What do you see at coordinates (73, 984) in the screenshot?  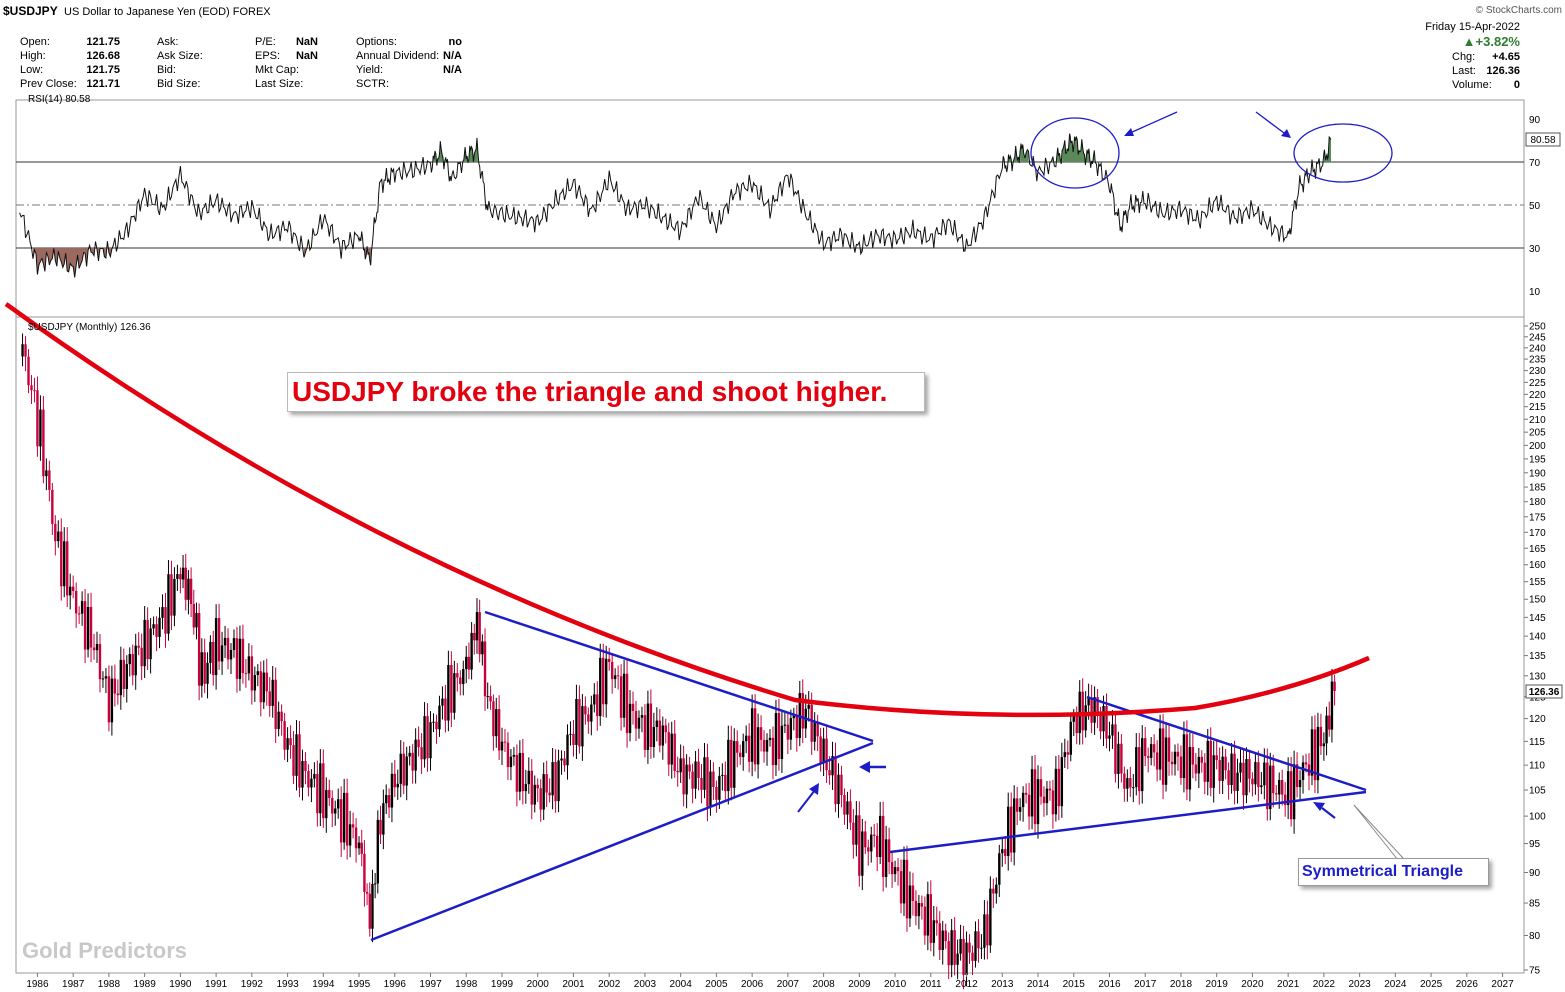 I see `x-tick-label: 1987` at bounding box center [73, 984].